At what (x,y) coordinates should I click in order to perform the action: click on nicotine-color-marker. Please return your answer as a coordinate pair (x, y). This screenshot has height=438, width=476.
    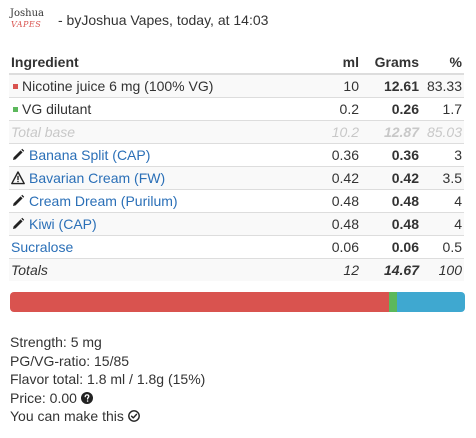
    Looking at the image, I should click on (15, 86).